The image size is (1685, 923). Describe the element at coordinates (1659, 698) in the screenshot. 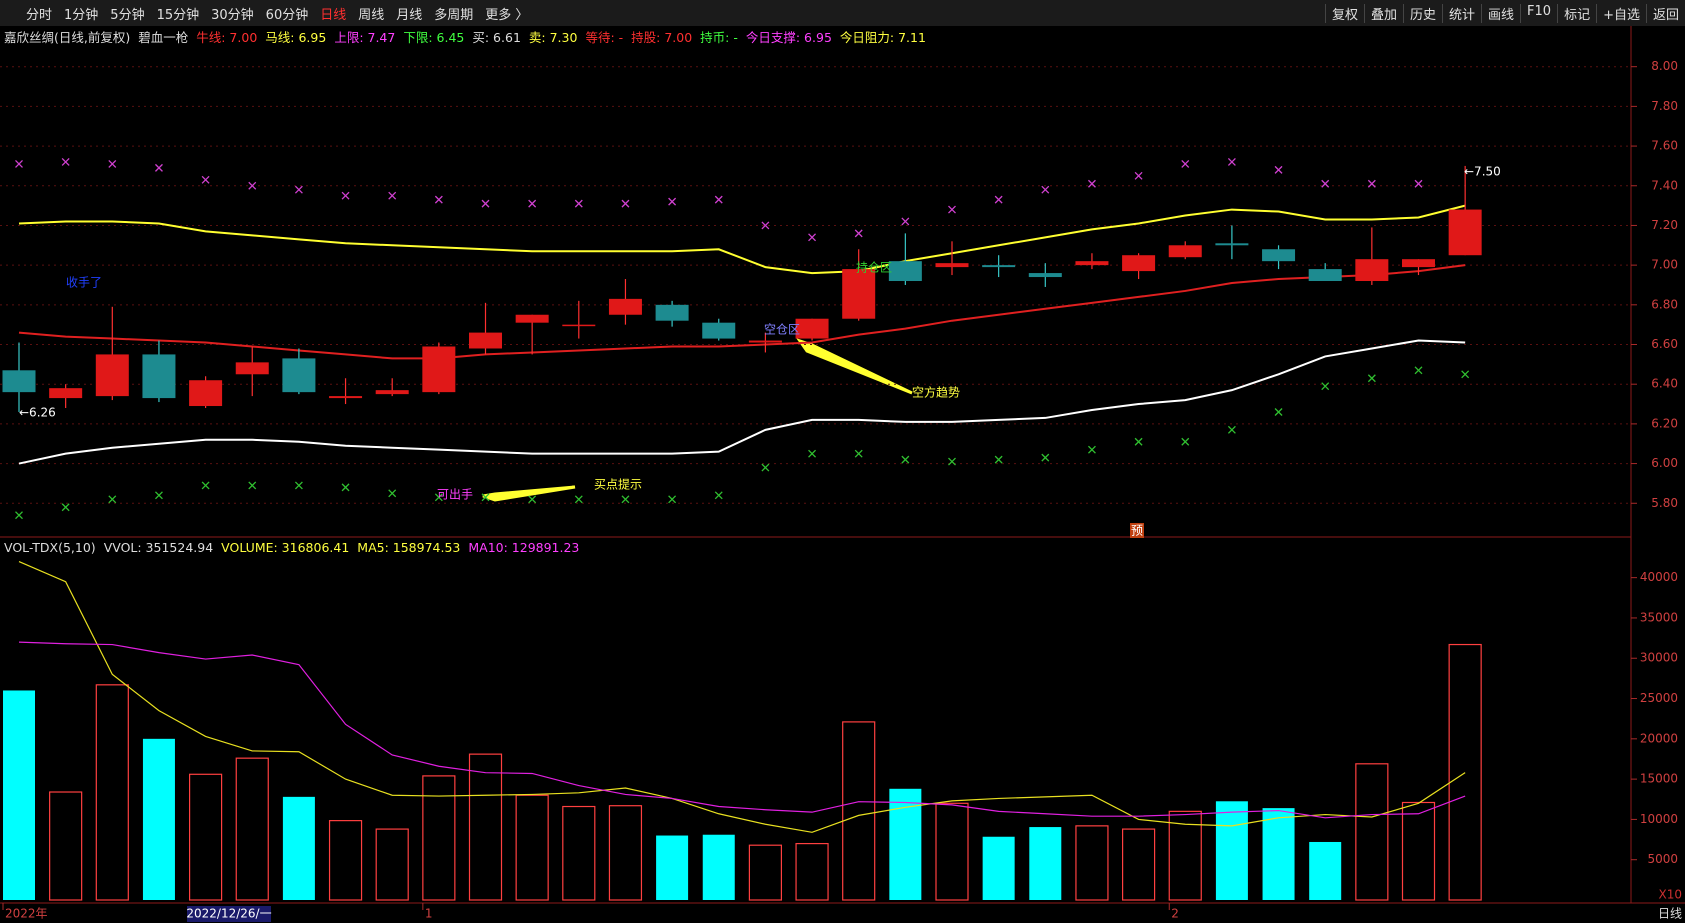

I see `y-tick-label: 25000` at that location.